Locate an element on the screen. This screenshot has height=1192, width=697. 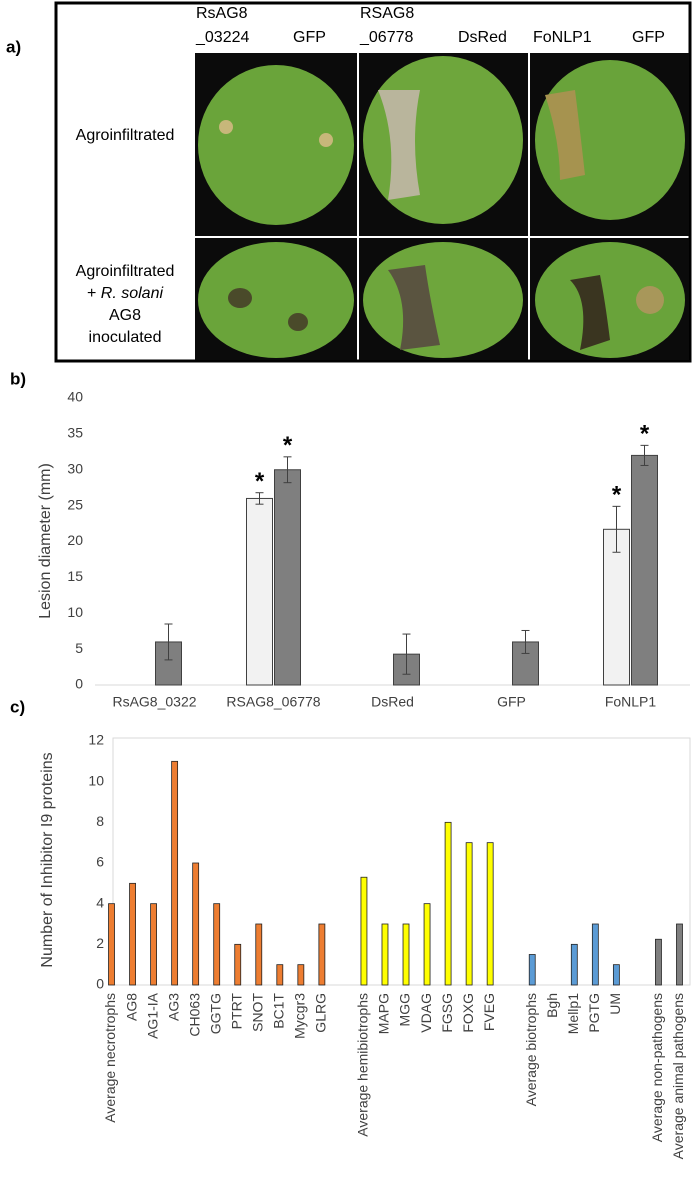
x-tick-label: Average animal pathogens is located at coordinates (678, 1076).